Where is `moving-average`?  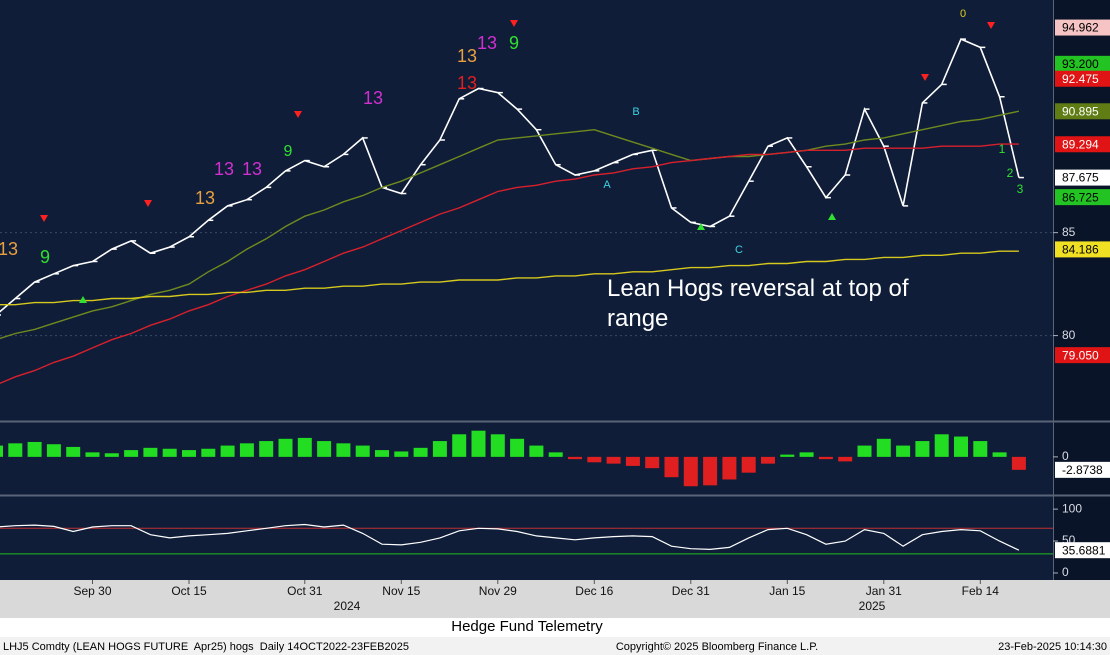
moving-average is located at coordinates (509, 278).